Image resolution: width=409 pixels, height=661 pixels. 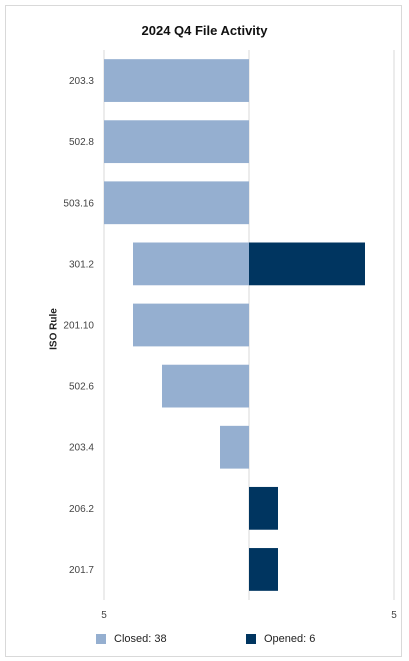 I want to click on y-tick-label: 201.7, so click(x=81, y=570).